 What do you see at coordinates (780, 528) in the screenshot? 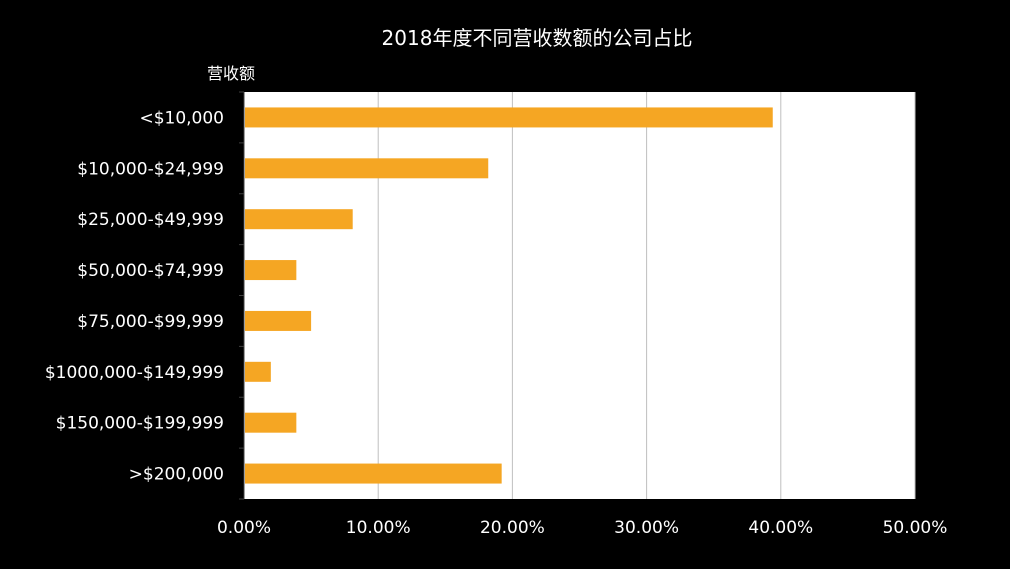
I see `x-tick-label: 40.00%` at bounding box center [780, 528].